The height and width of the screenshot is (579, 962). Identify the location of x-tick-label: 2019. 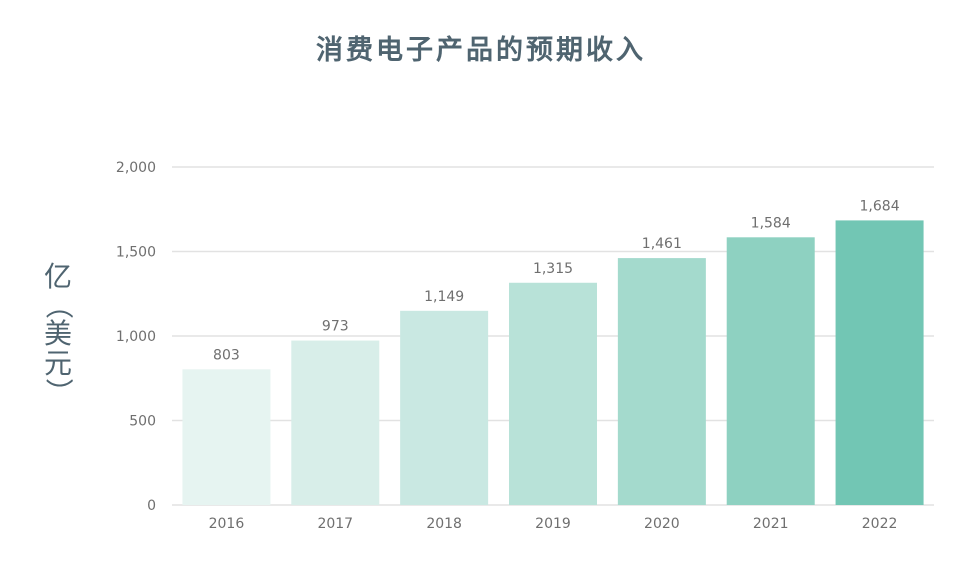
(553, 524).